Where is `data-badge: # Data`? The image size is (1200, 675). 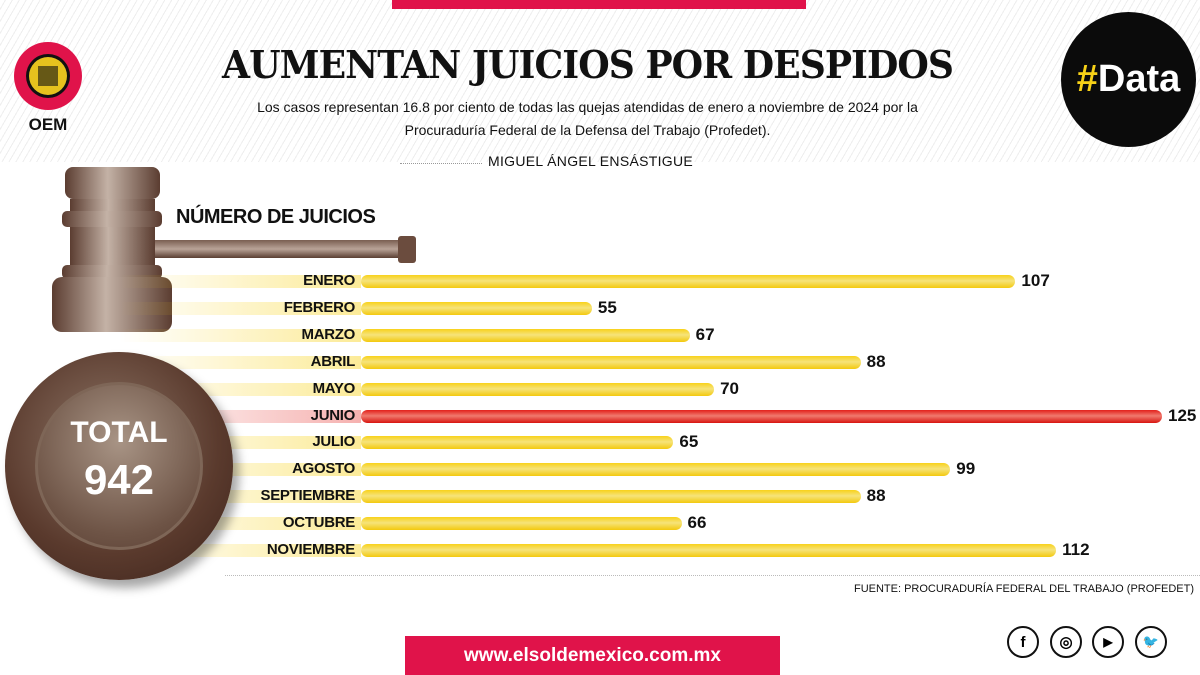 data-badge: # Data is located at coordinates (1128, 79).